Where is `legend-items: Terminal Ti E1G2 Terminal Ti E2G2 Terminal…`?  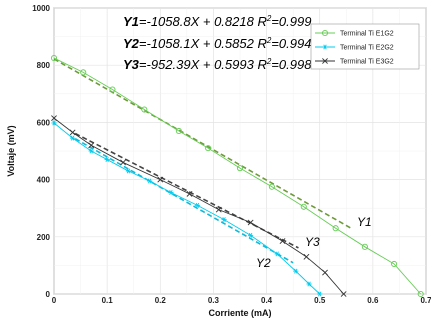
legend-items: Terminal Ti E1G2 Terminal Ti E2G2 Terminal… is located at coordinates (354, 47).